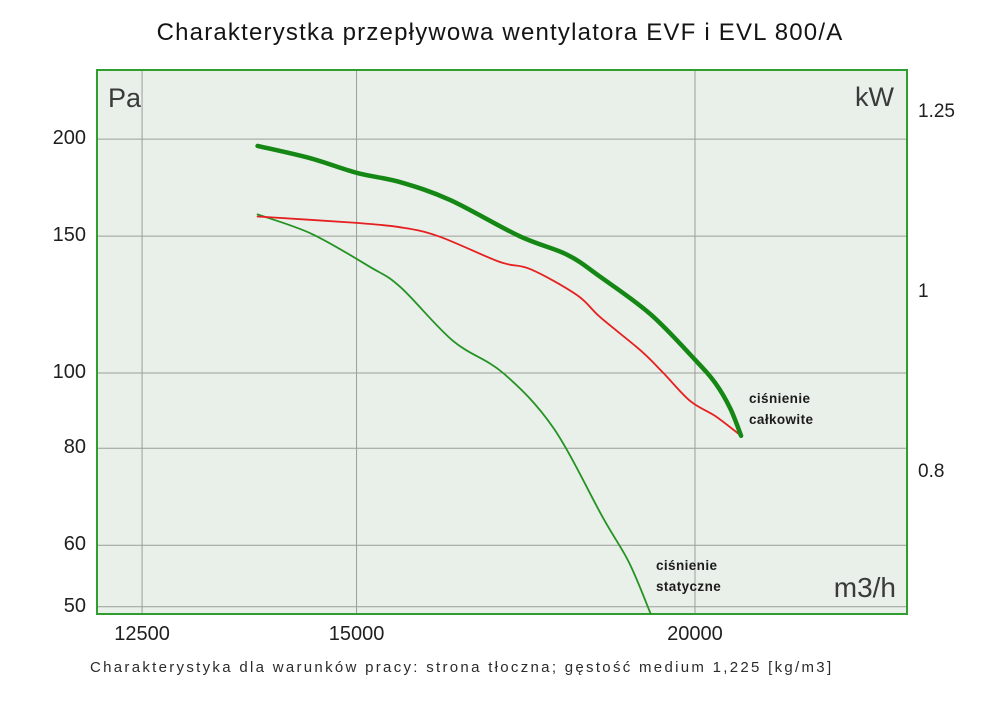 The image size is (1000, 706). I want to click on static-pressure-label: ciśnienie statyczne, so click(688, 576).